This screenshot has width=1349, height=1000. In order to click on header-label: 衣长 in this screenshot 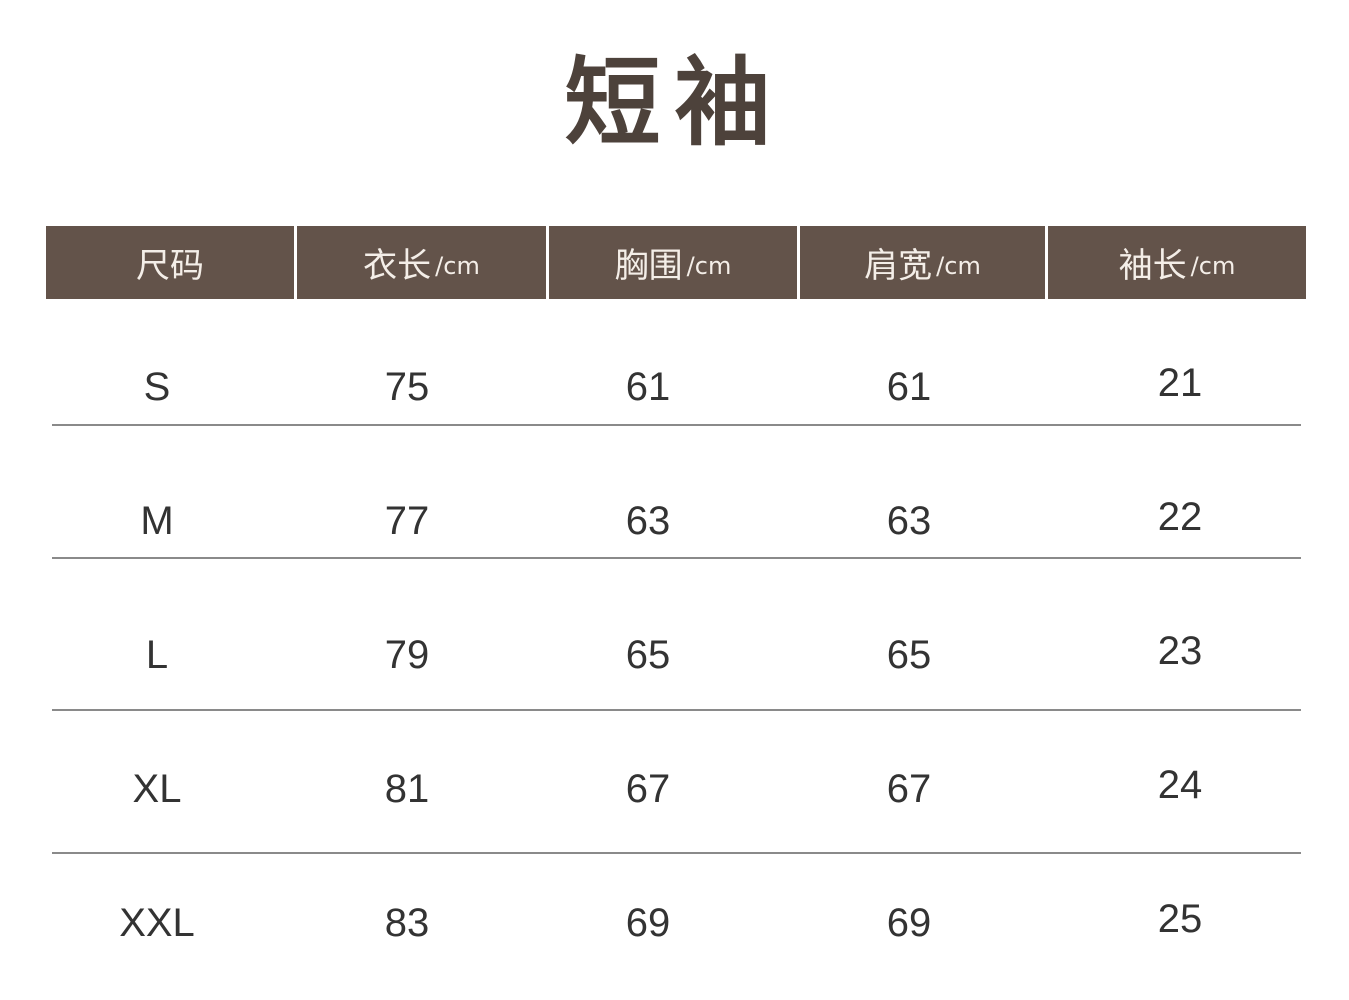, I will do `click(397, 266)`.